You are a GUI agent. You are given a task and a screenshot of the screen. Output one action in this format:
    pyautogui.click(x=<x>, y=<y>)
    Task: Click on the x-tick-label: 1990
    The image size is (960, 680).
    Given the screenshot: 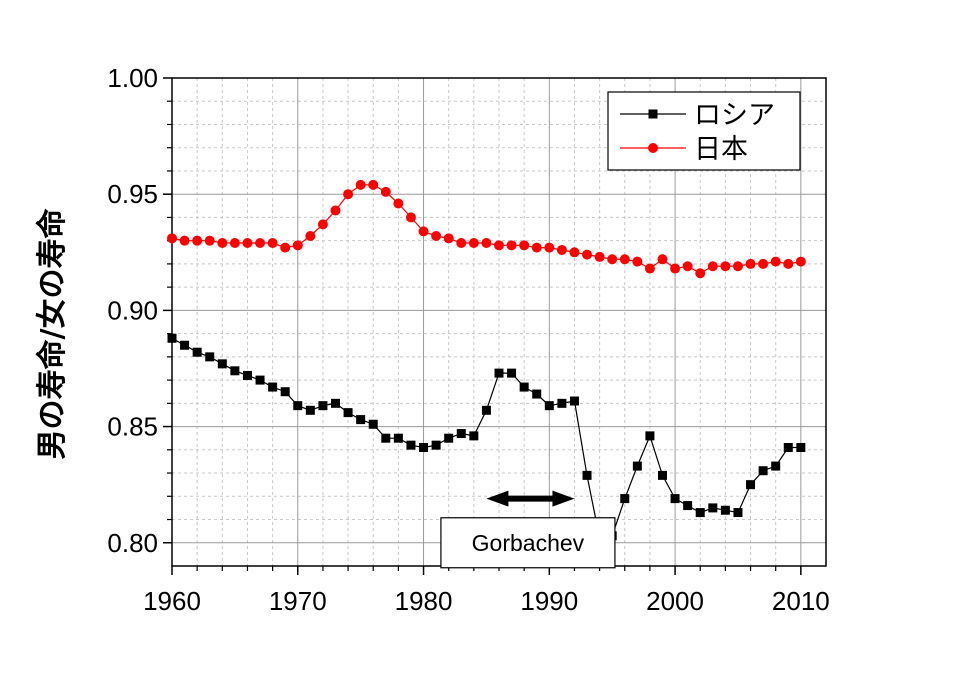 What is the action you would take?
    pyautogui.click(x=549, y=601)
    